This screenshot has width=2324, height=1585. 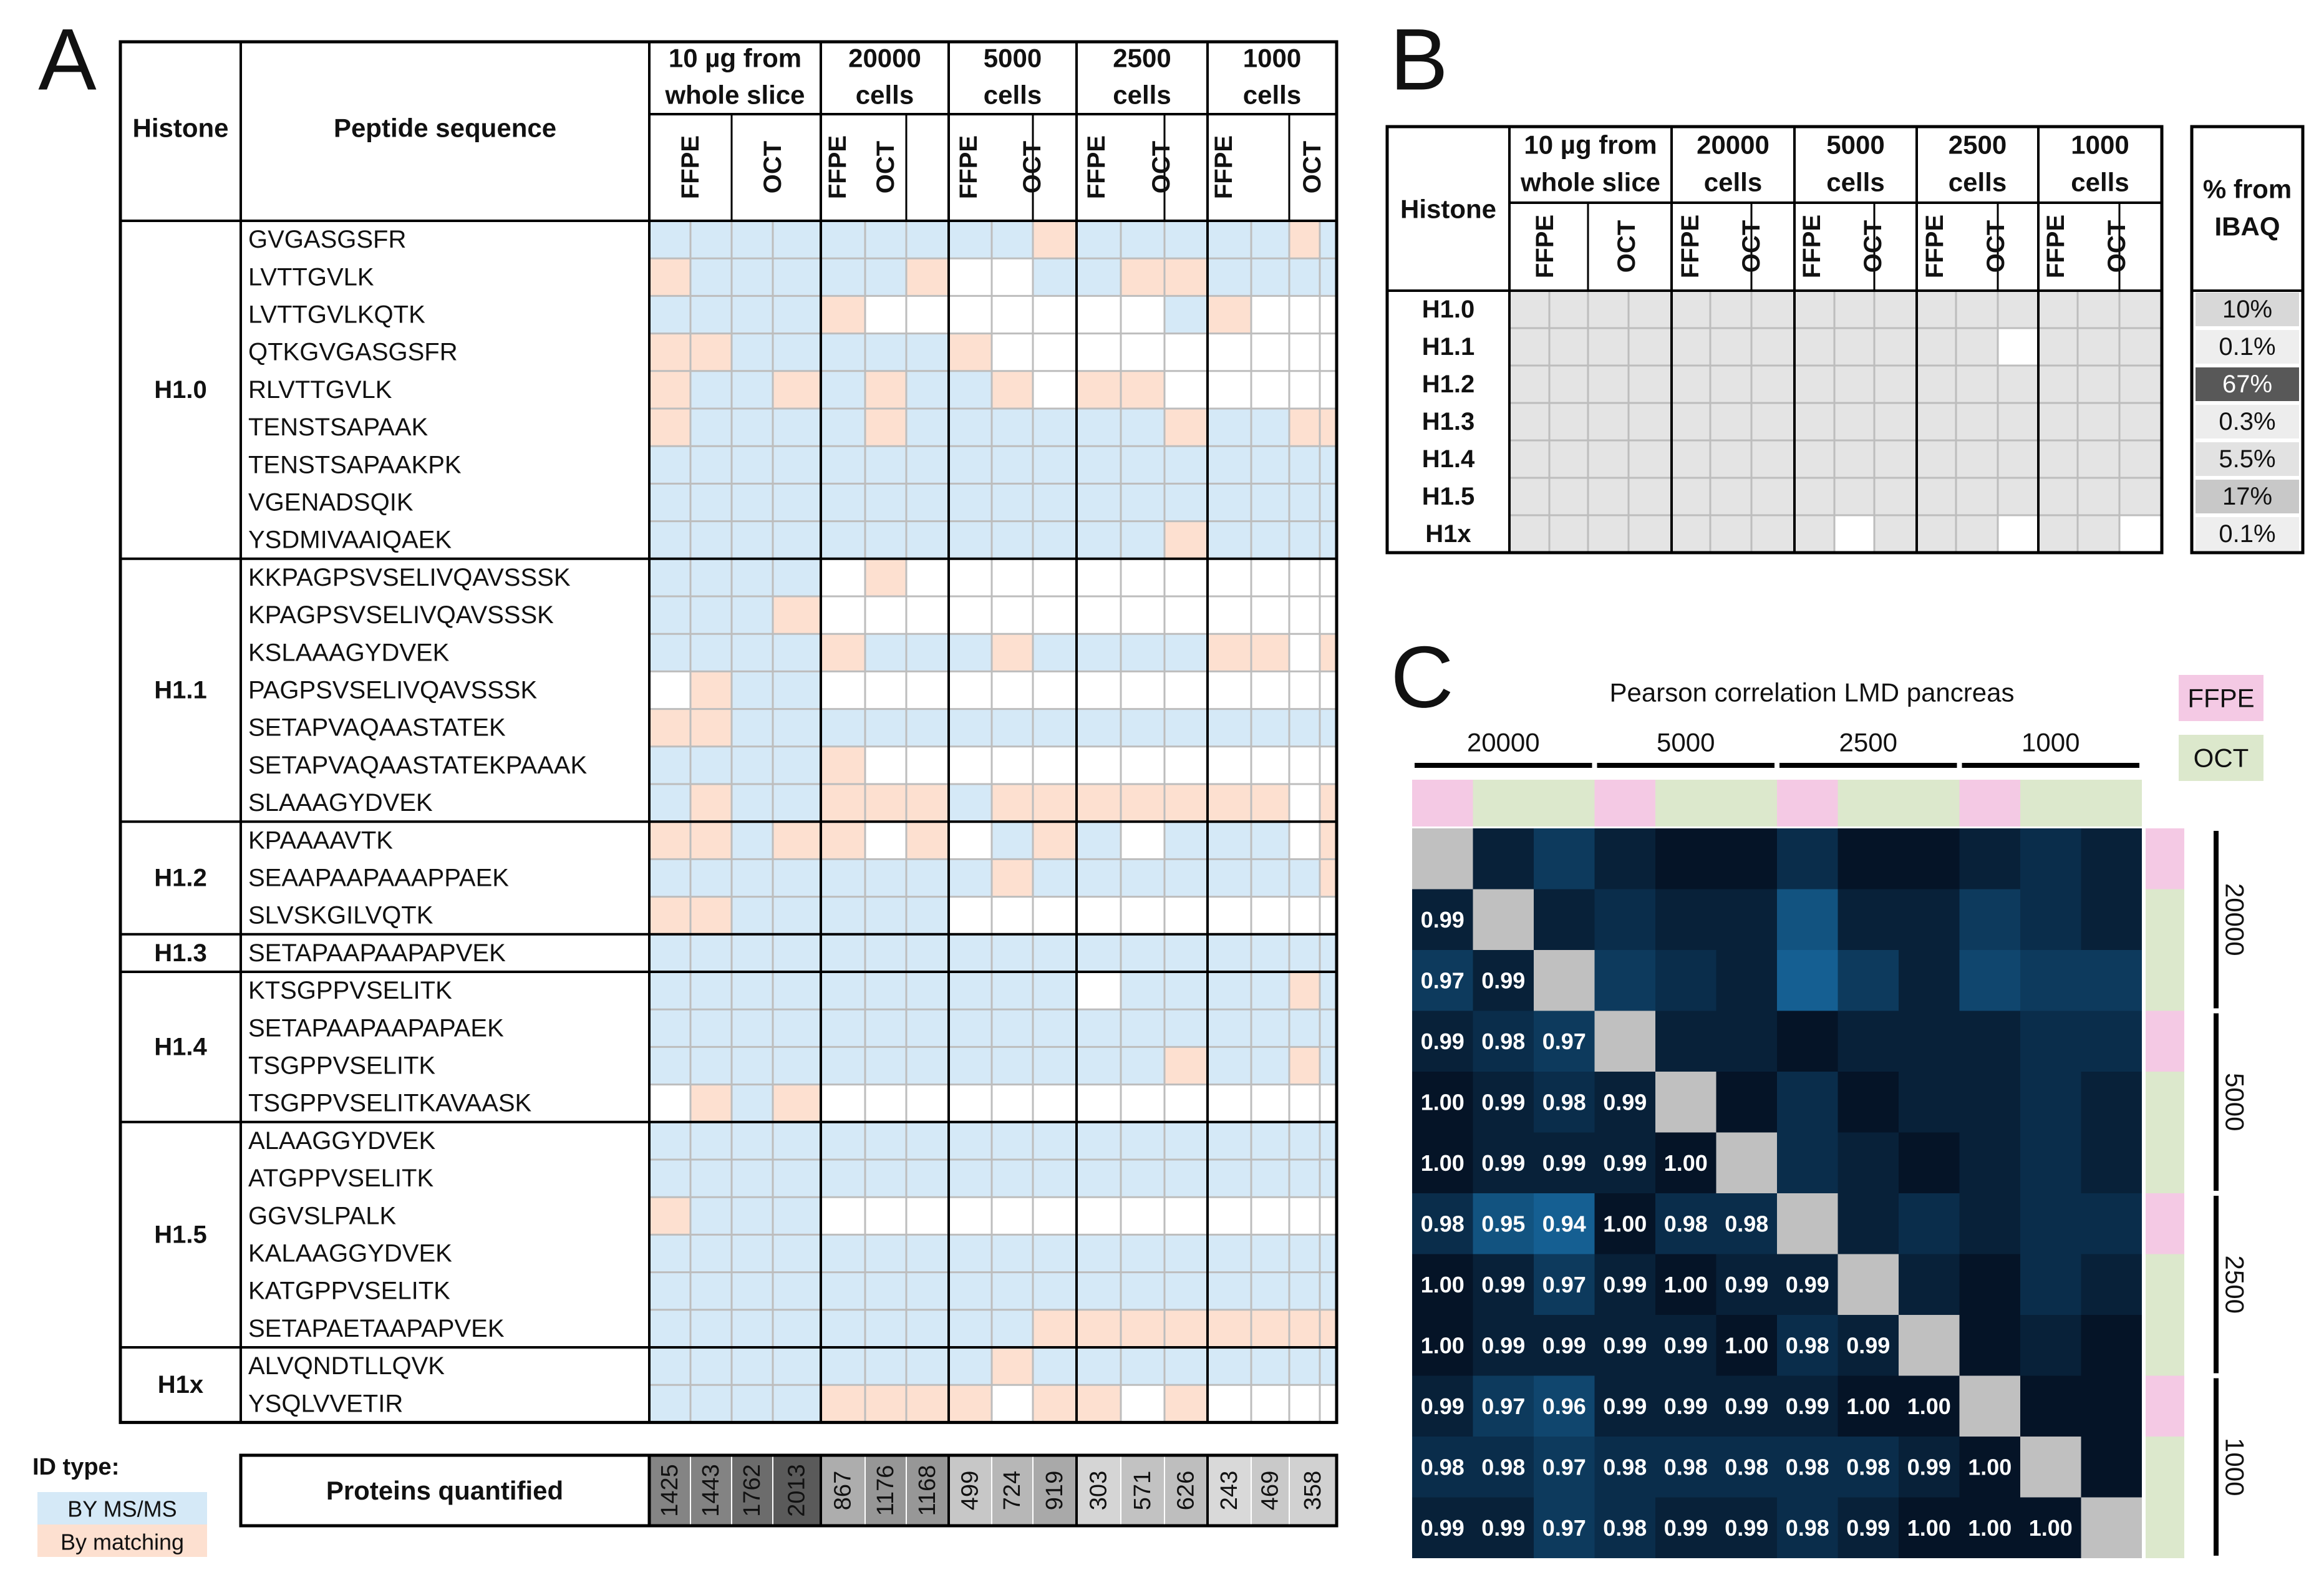 I want to click on correlation-value: 1.00, so click(x=1686, y=1163).